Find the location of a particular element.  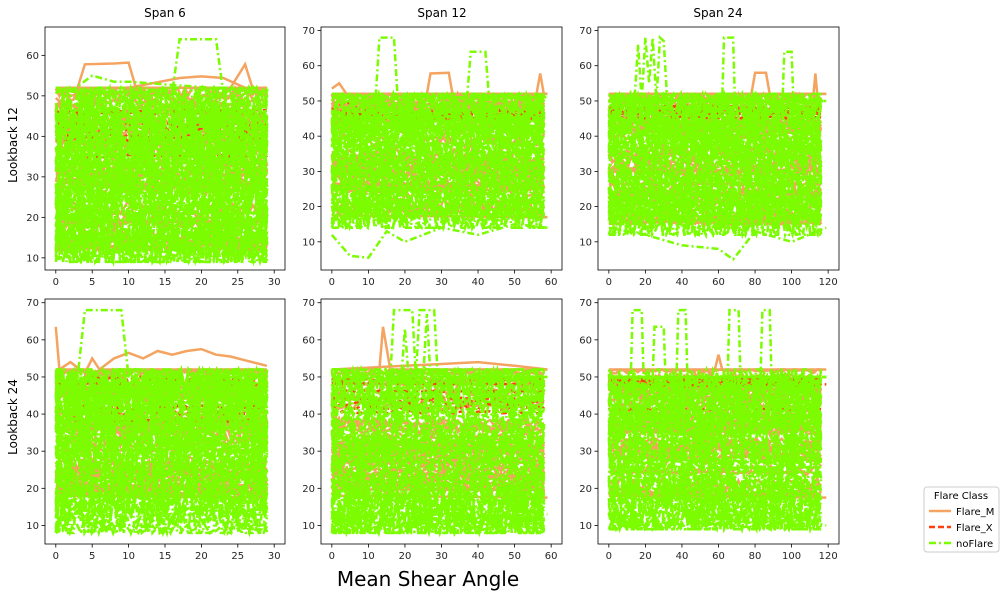

panel-3: 0 20 40 60 80 100 120 10 20 30 40 50 60 70 is located at coordinates (709, 157).